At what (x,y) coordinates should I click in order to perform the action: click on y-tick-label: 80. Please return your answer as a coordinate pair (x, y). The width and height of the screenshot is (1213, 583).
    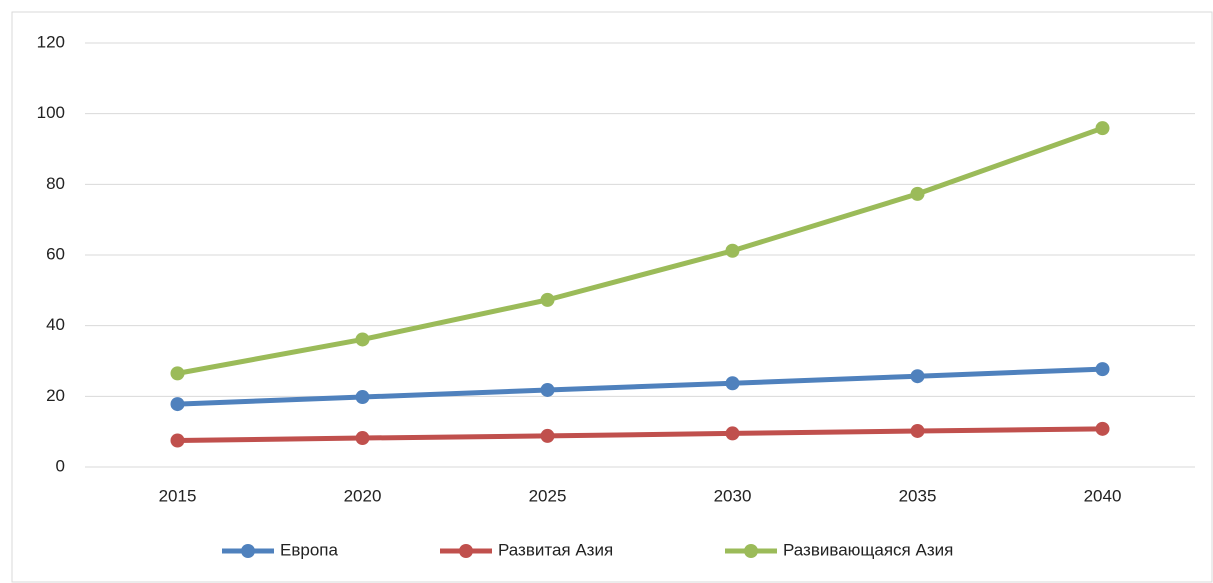
    Looking at the image, I should click on (55, 183).